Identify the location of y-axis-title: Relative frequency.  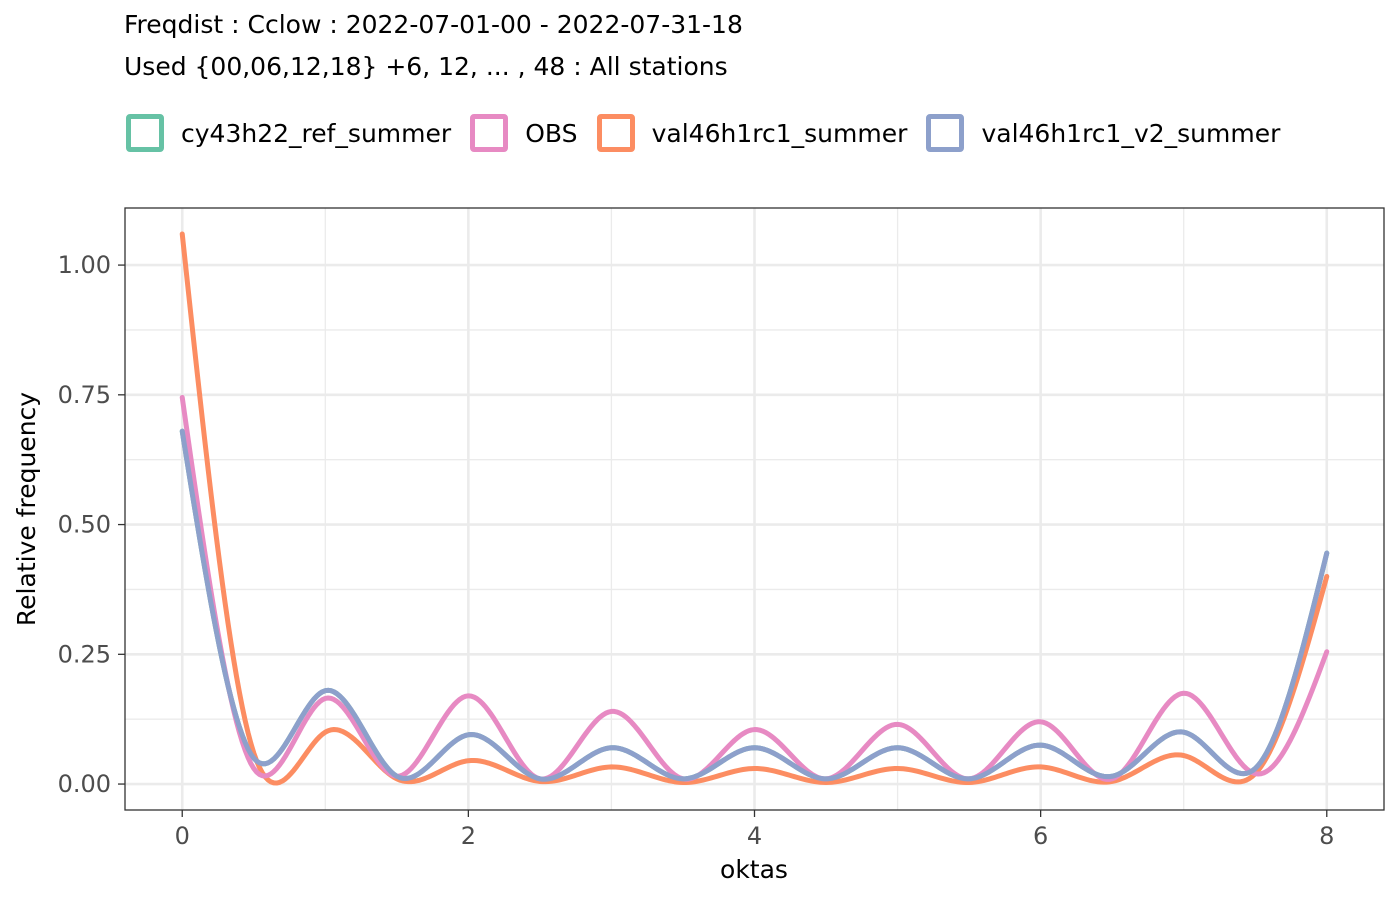
(26, 509).